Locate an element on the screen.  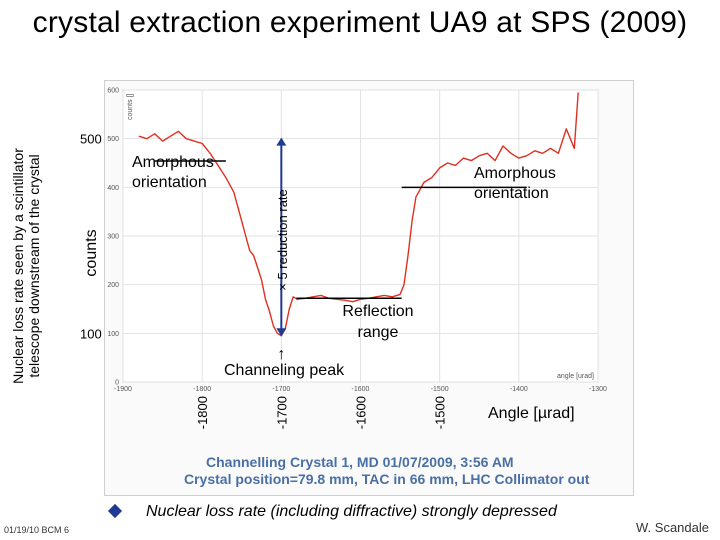
y-axis-label: counts is located at coordinates (91, 252).